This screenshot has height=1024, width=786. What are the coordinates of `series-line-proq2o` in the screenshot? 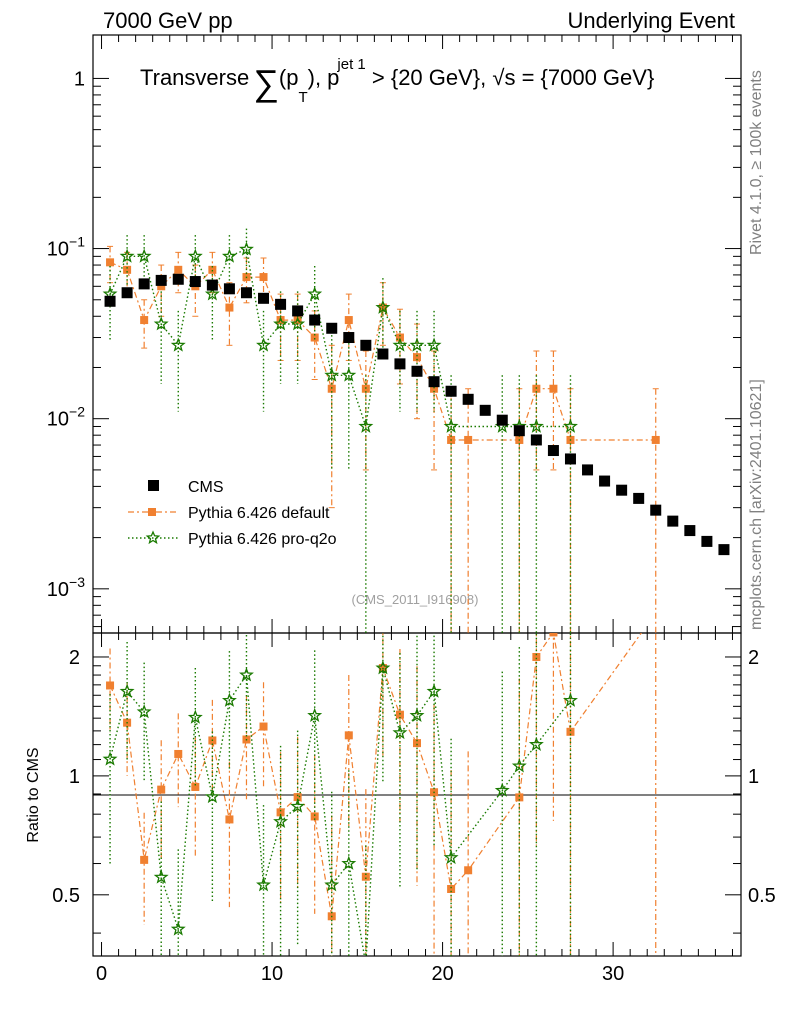 It's located at (340, 338).